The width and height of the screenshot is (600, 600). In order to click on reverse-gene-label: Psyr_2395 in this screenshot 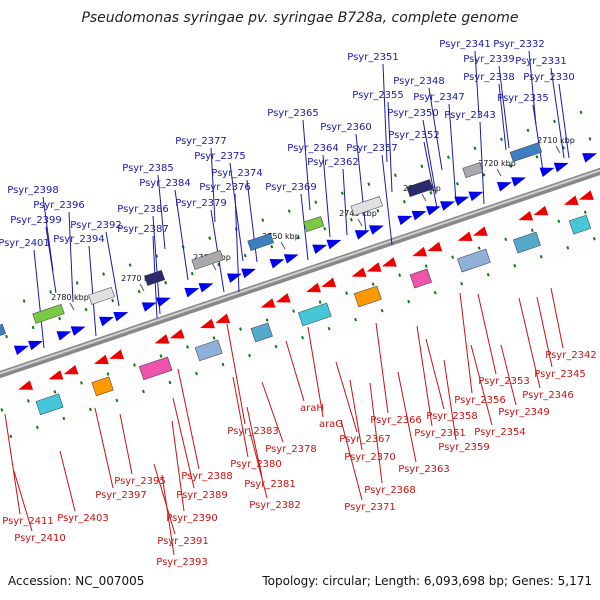, I will do `click(140, 481)`.